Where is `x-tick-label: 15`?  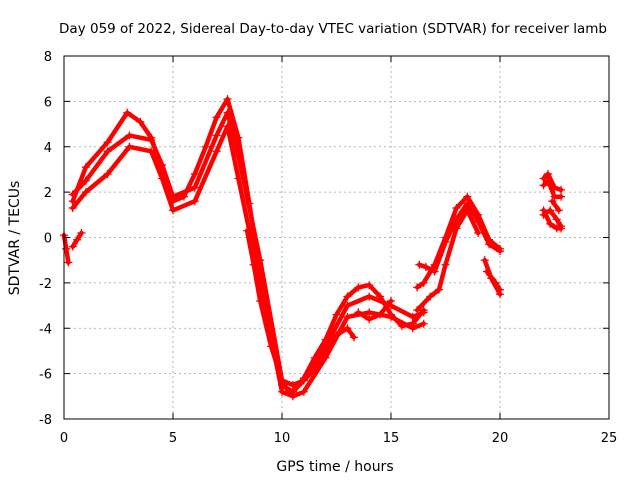
x-tick-label: 15 is located at coordinates (391, 438).